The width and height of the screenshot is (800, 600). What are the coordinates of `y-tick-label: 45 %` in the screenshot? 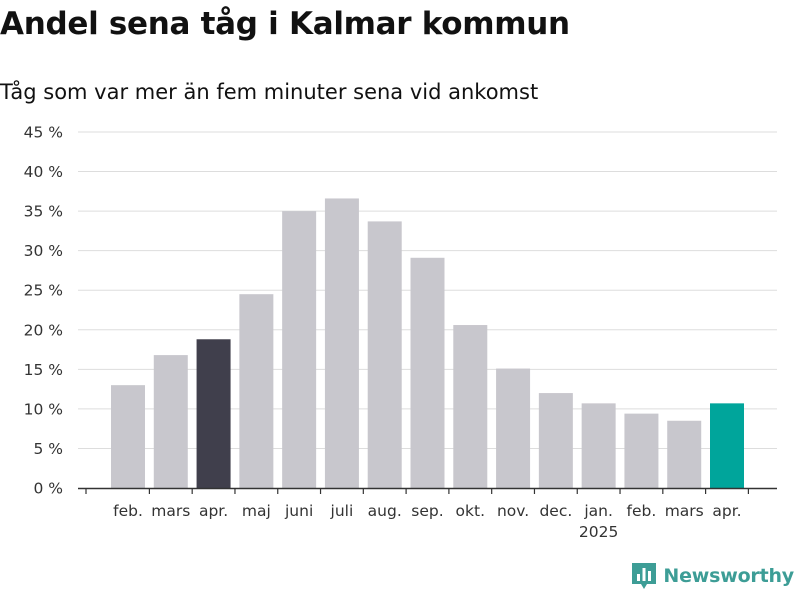 It's located at (43, 133).